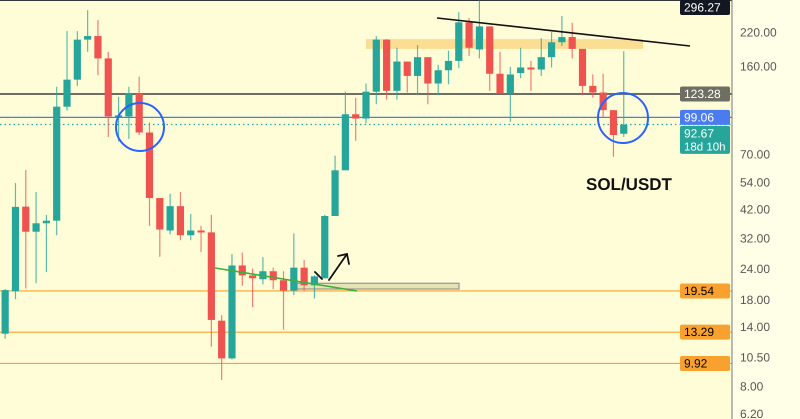 The width and height of the screenshot is (800, 419). I want to click on y-tick-label: 42.00, so click(755, 209).